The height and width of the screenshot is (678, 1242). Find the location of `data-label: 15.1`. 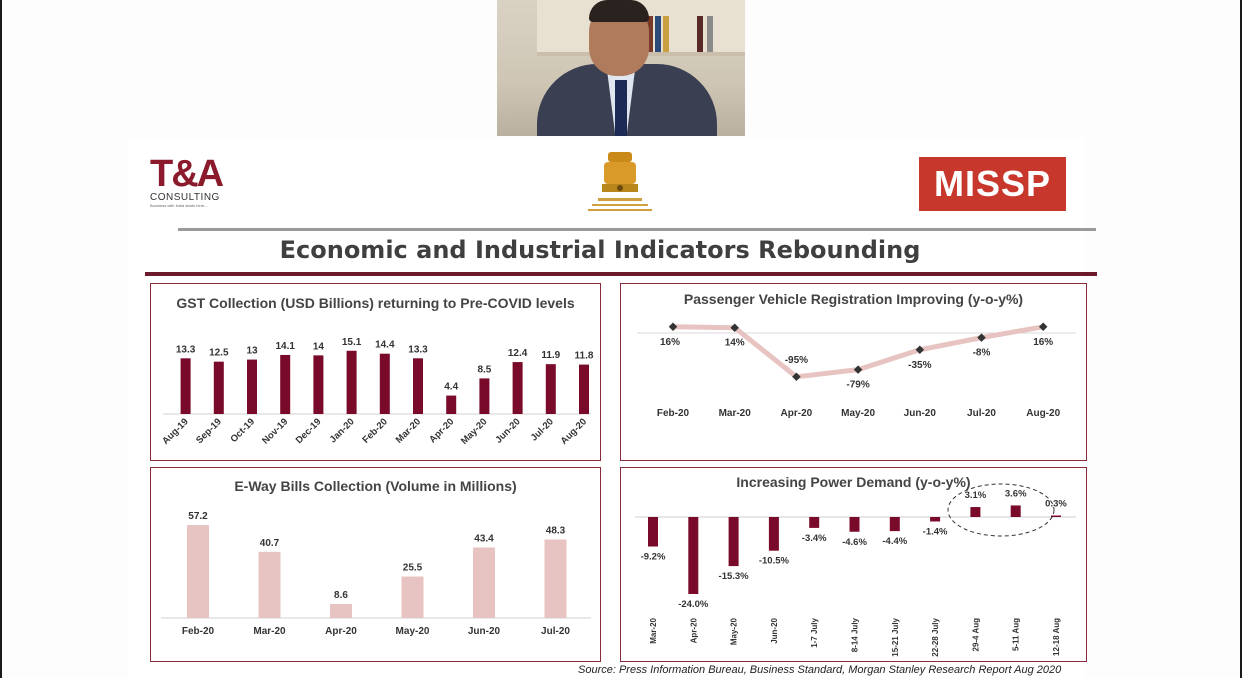

data-label: 15.1 is located at coordinates (352, 342).